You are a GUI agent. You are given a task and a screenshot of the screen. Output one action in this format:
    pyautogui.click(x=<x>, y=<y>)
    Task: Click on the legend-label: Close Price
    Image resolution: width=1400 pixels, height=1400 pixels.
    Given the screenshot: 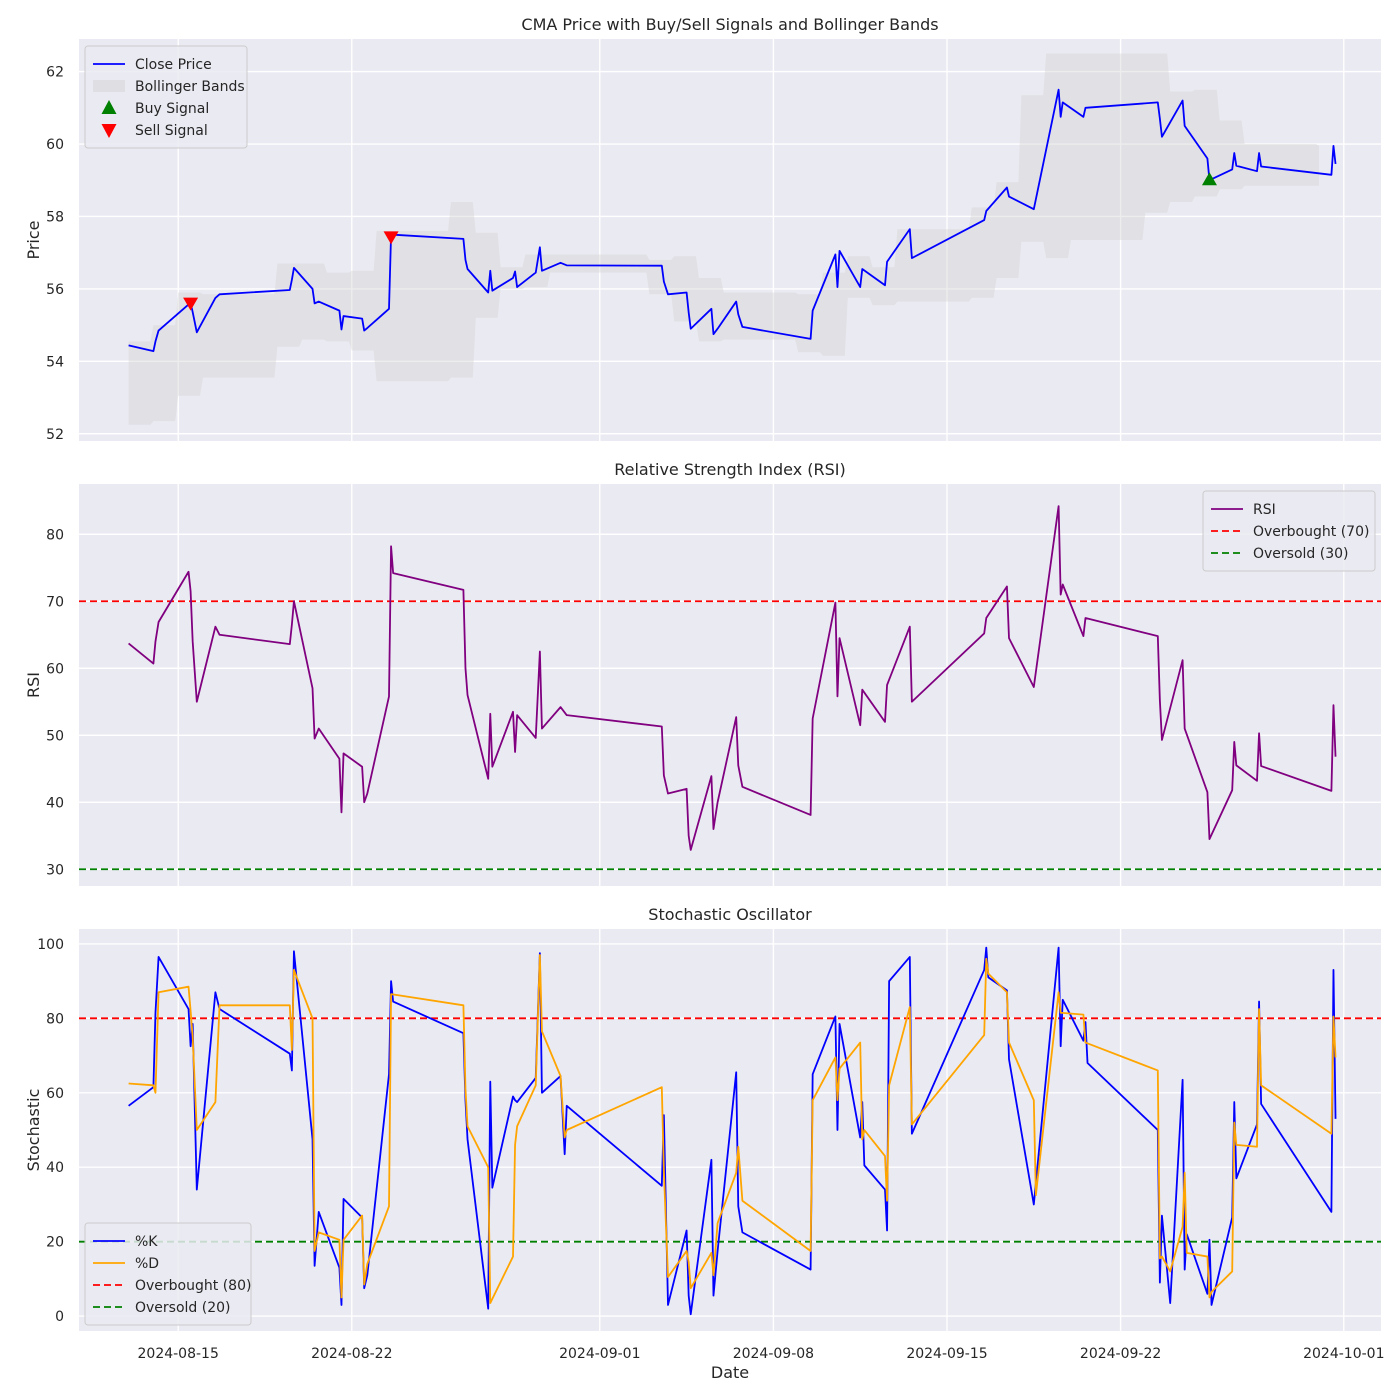 What is the action you would take?
    pyautogui.click(x=173, y=65)
    